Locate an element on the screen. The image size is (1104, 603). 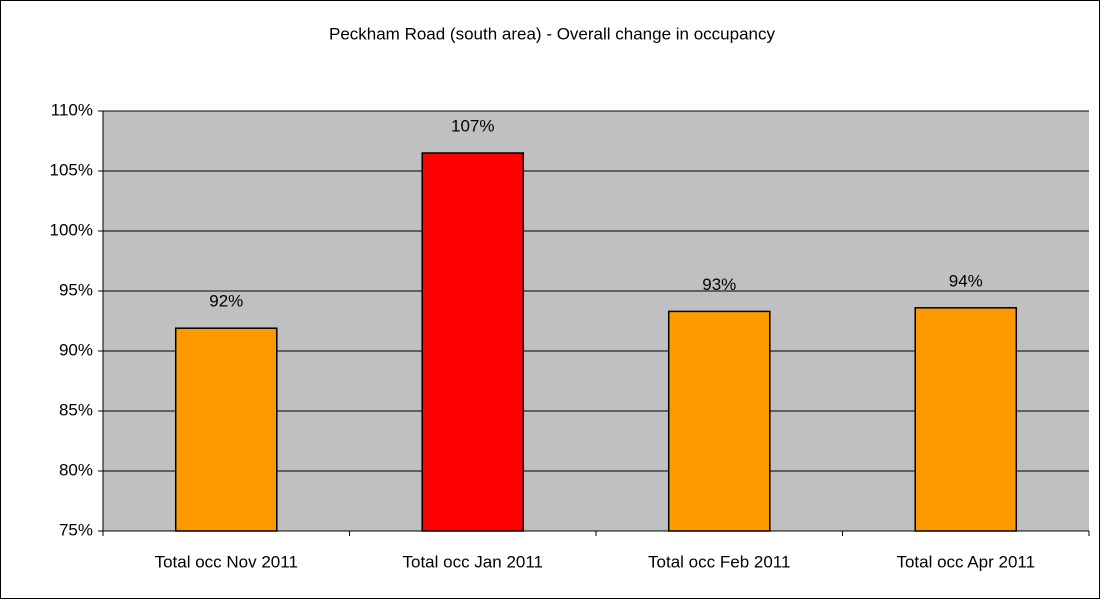
y-tick-label: 80% is located at coordinates (76, 469).